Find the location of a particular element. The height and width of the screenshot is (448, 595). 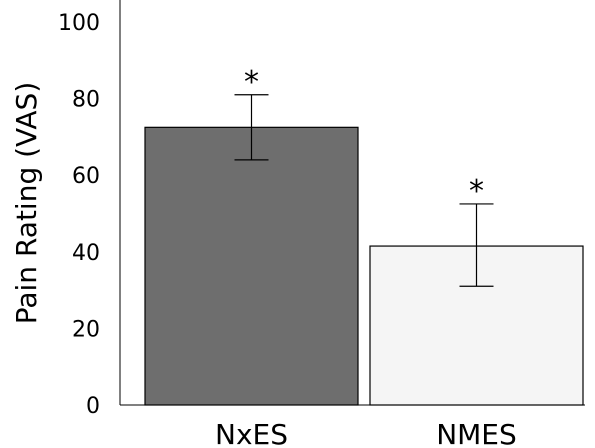

y-axis-title: Pain Rating (VAS) is located at coordinates (26, 203).